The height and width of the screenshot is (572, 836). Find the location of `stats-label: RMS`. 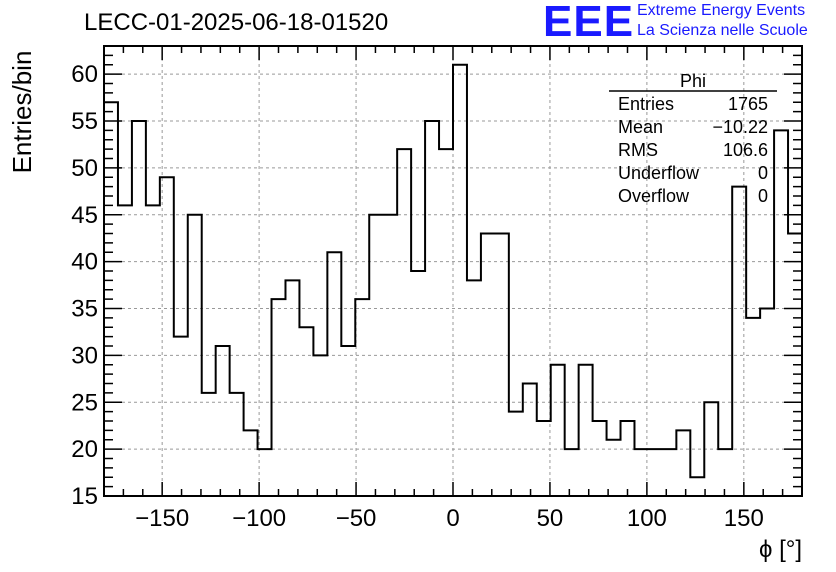

stats-label: RMS is located at coordinates (638, 150).